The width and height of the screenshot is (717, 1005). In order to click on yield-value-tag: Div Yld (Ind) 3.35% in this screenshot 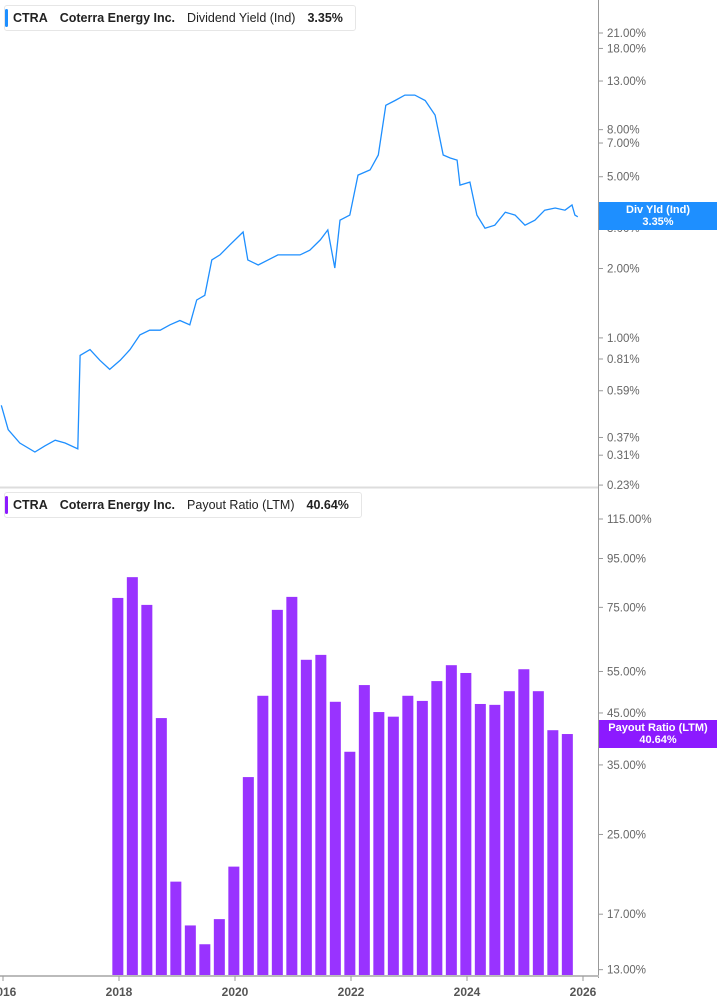, I will do `click(658, 216)`.